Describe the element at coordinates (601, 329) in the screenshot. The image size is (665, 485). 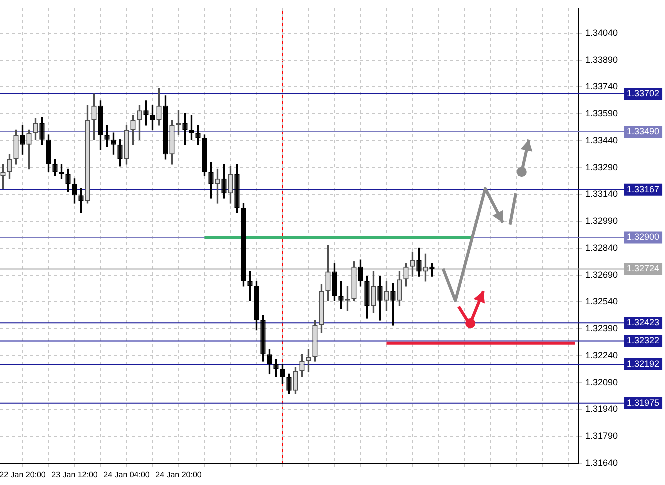
I see `y-tick-label: 1.32390` at that location.